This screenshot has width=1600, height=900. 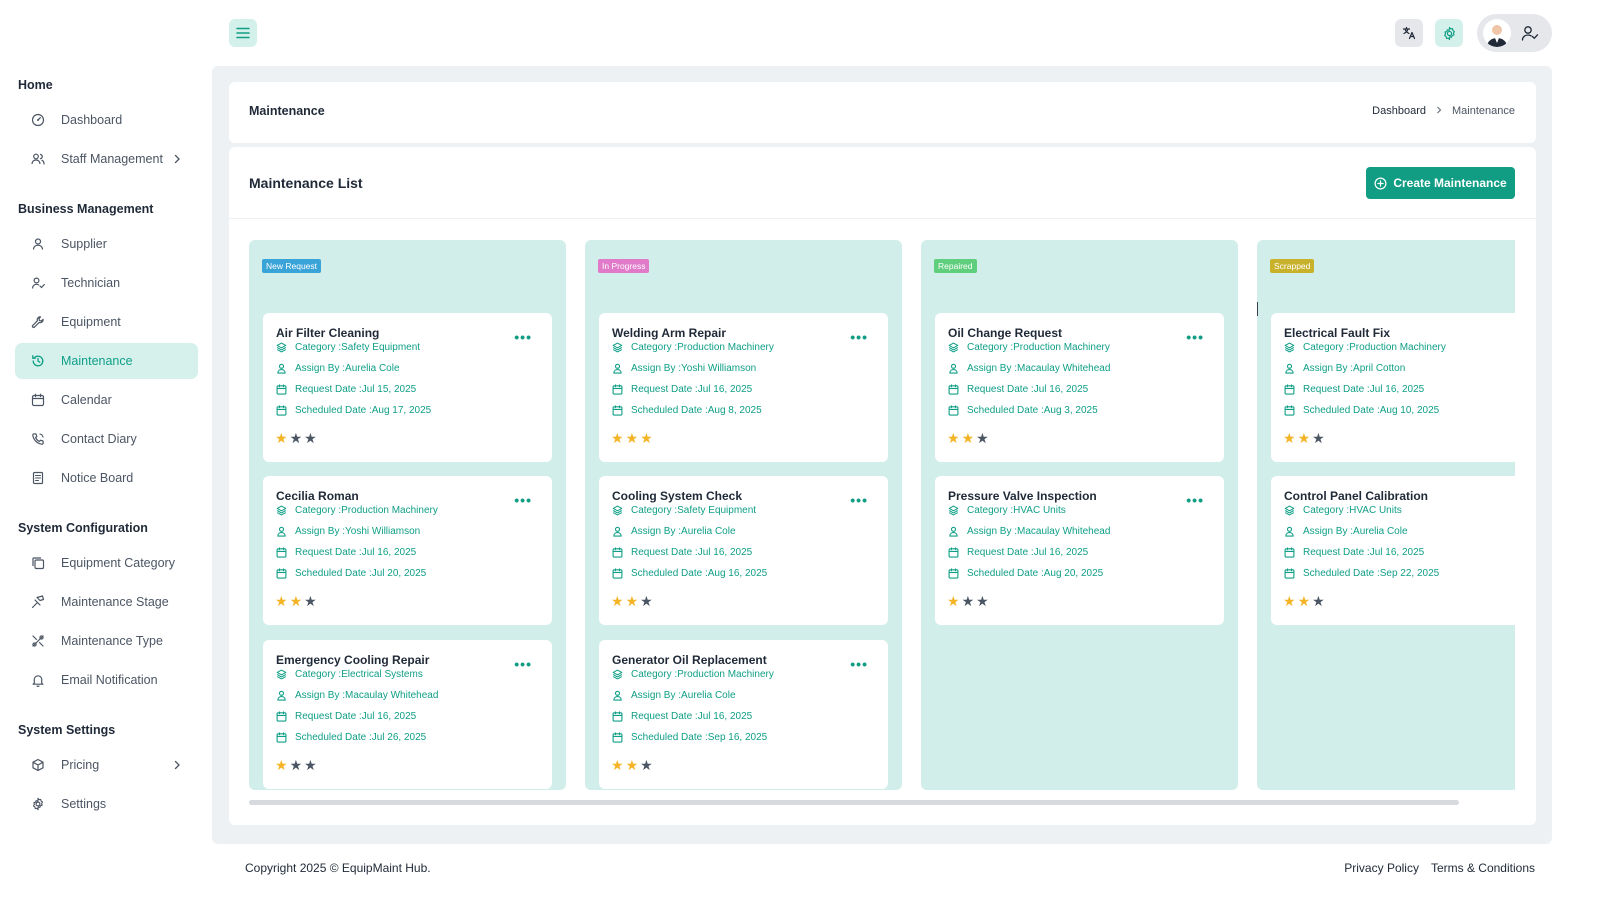 I want to click on sidebar-item-contact-diary: Contact Diary, so click(x=106, y=439).